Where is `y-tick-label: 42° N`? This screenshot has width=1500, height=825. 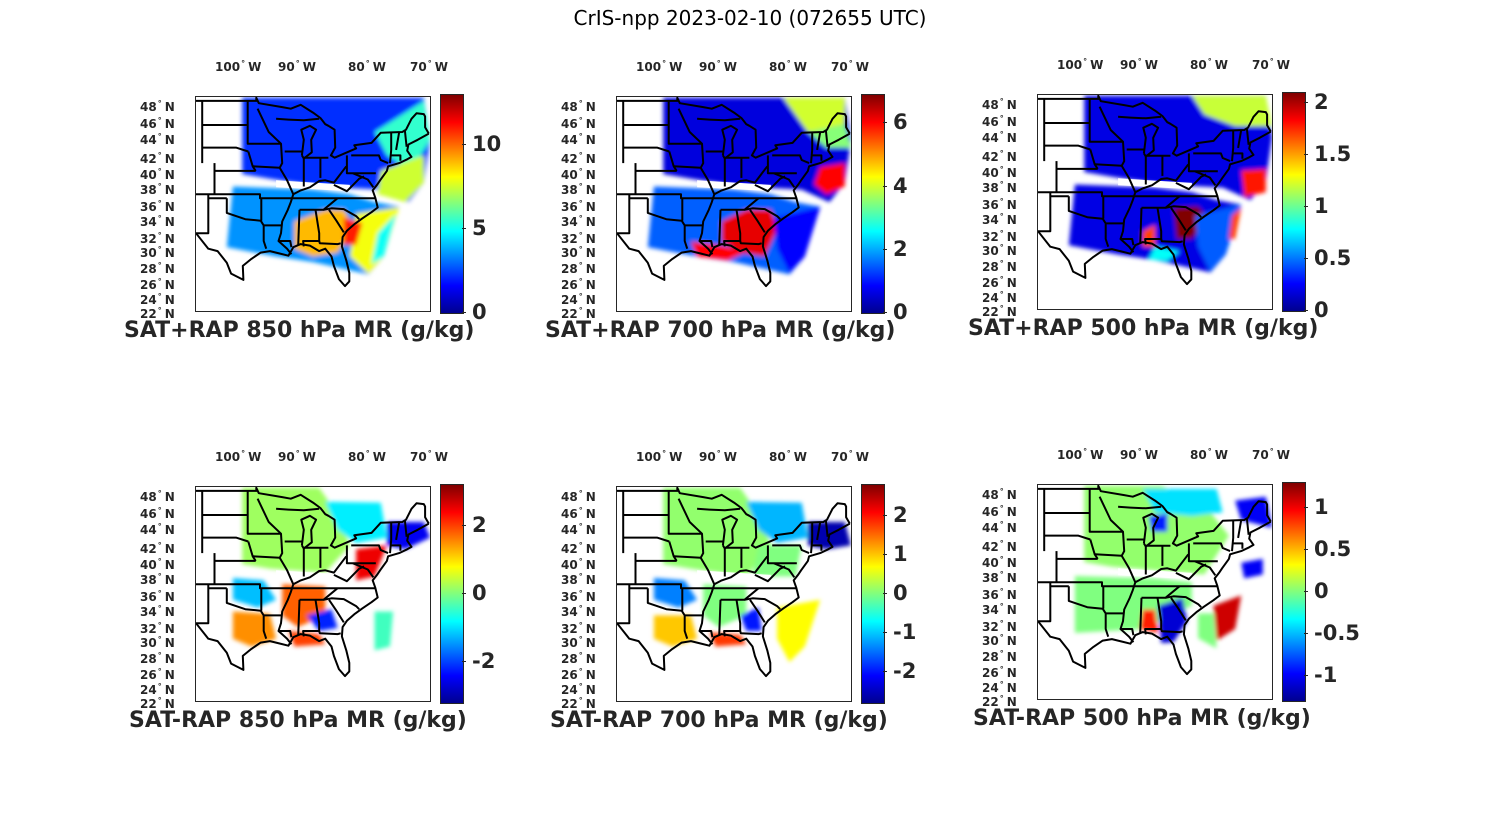
y-tick-label: 42° N is located at coordinates (578, 158).